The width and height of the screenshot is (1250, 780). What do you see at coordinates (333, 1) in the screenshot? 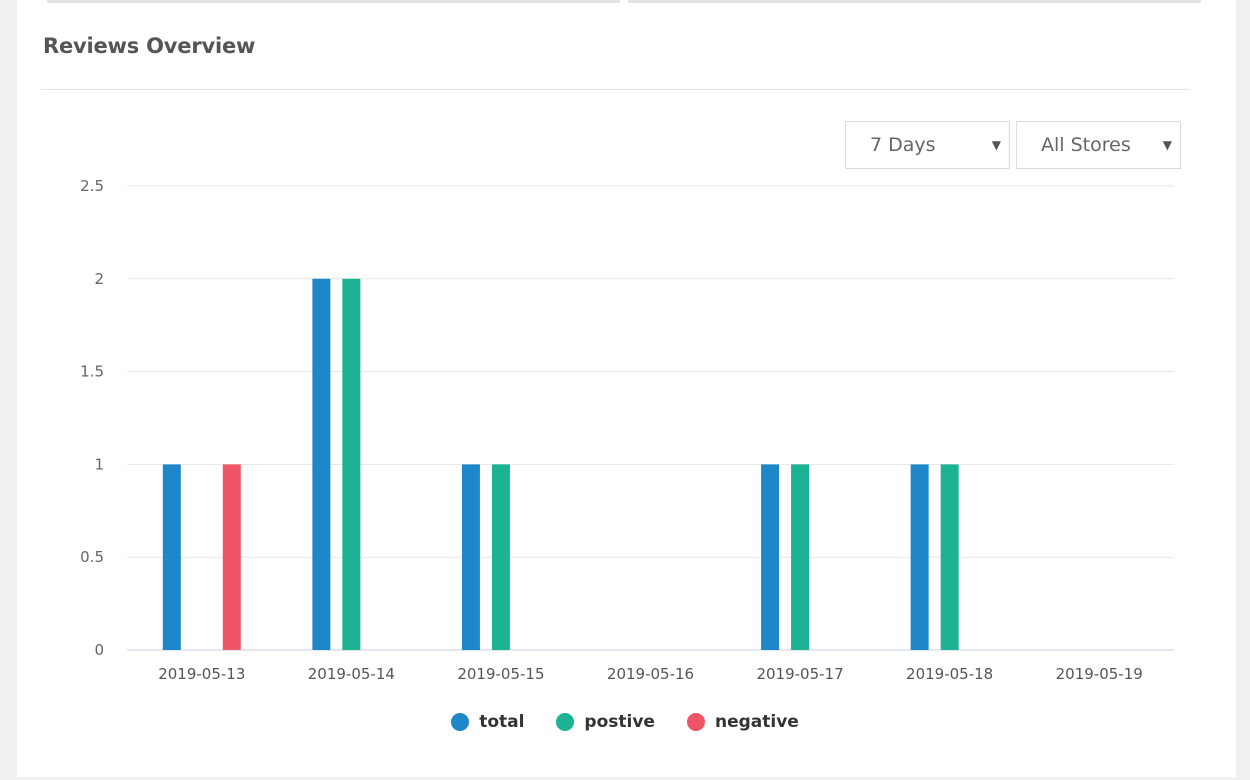
I see `top-tab-left` at bounding box center [333, 1].